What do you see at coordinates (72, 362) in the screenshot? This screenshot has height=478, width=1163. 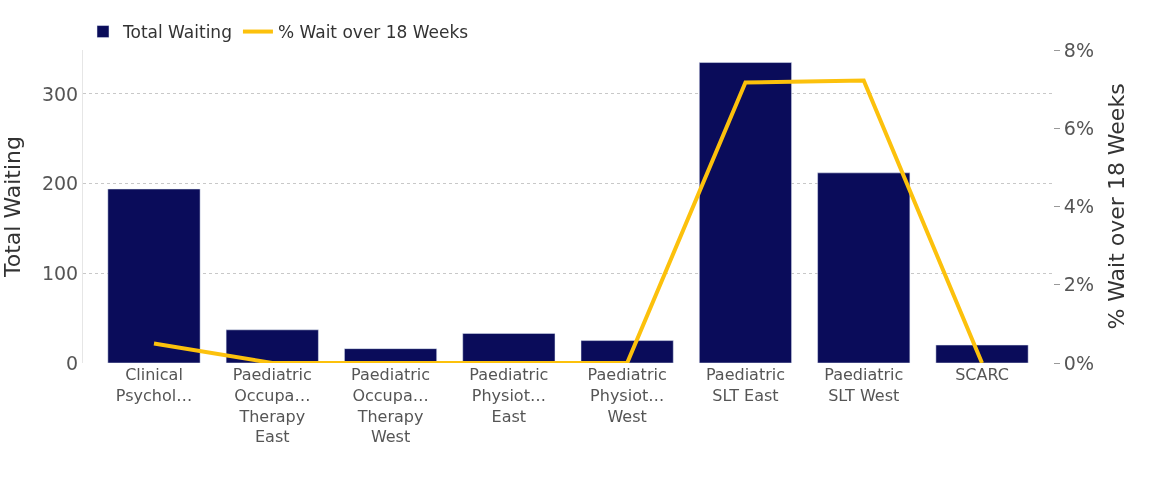 I see `y-tick-label: 0` at bounding box center [72, 362].